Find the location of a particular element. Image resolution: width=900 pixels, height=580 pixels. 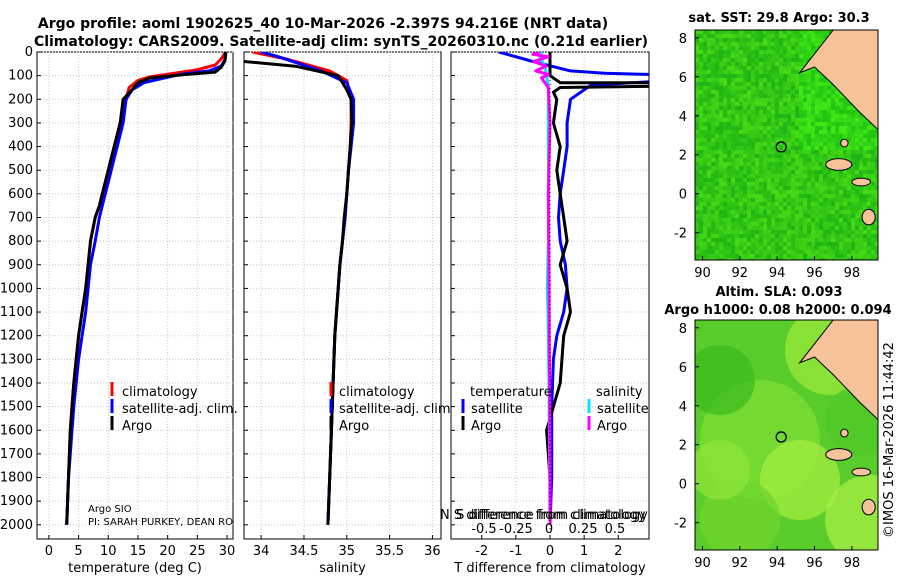

legend-group-label: salinity is located at coordinates (619, 392).